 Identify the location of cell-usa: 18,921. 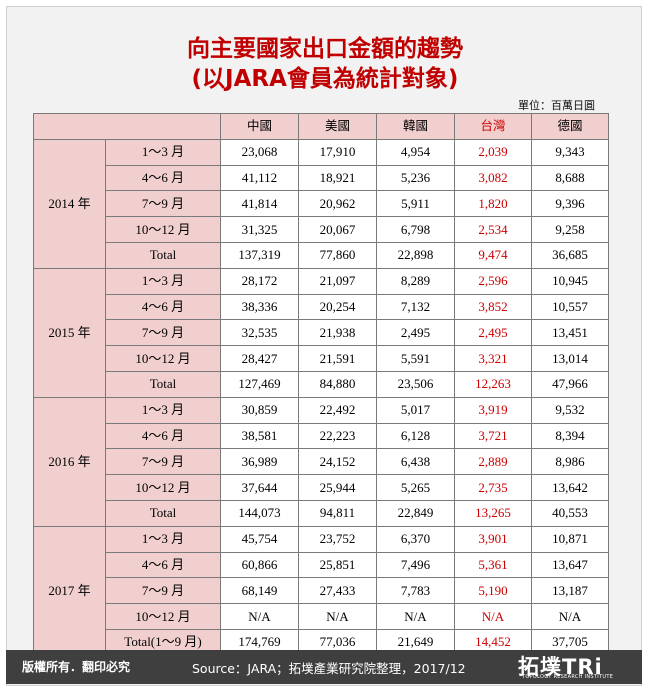
(337, 178).